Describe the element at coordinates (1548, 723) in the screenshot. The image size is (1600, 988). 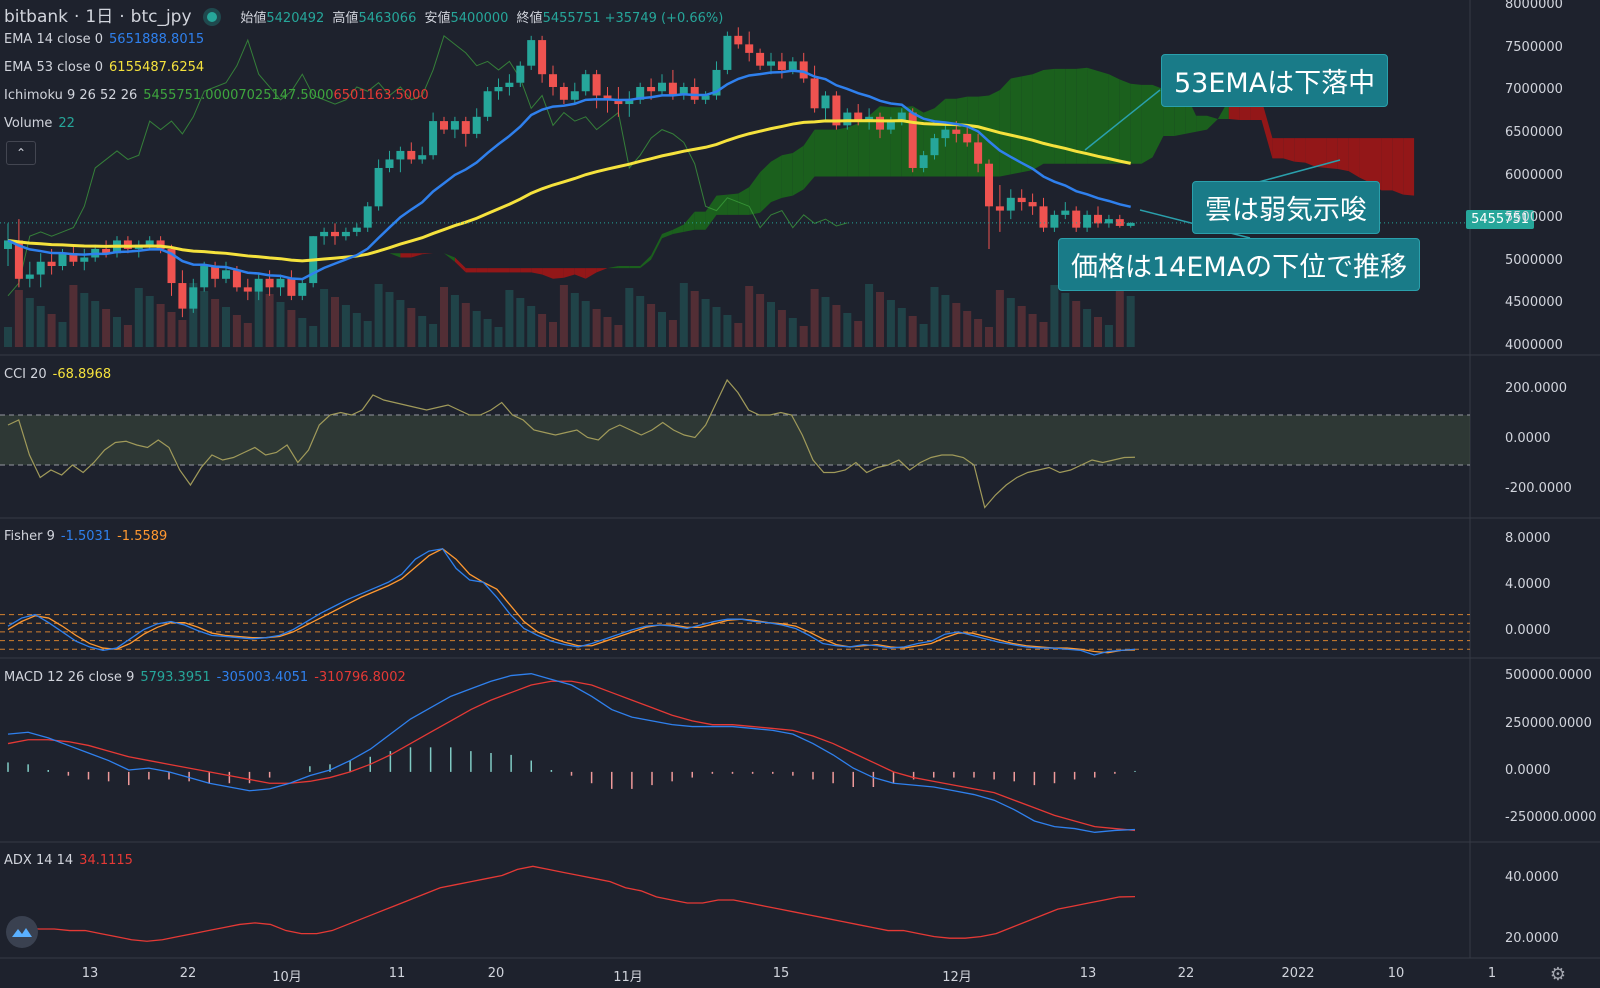
I see `macd-axis-tick: 250000.0000` at that location.